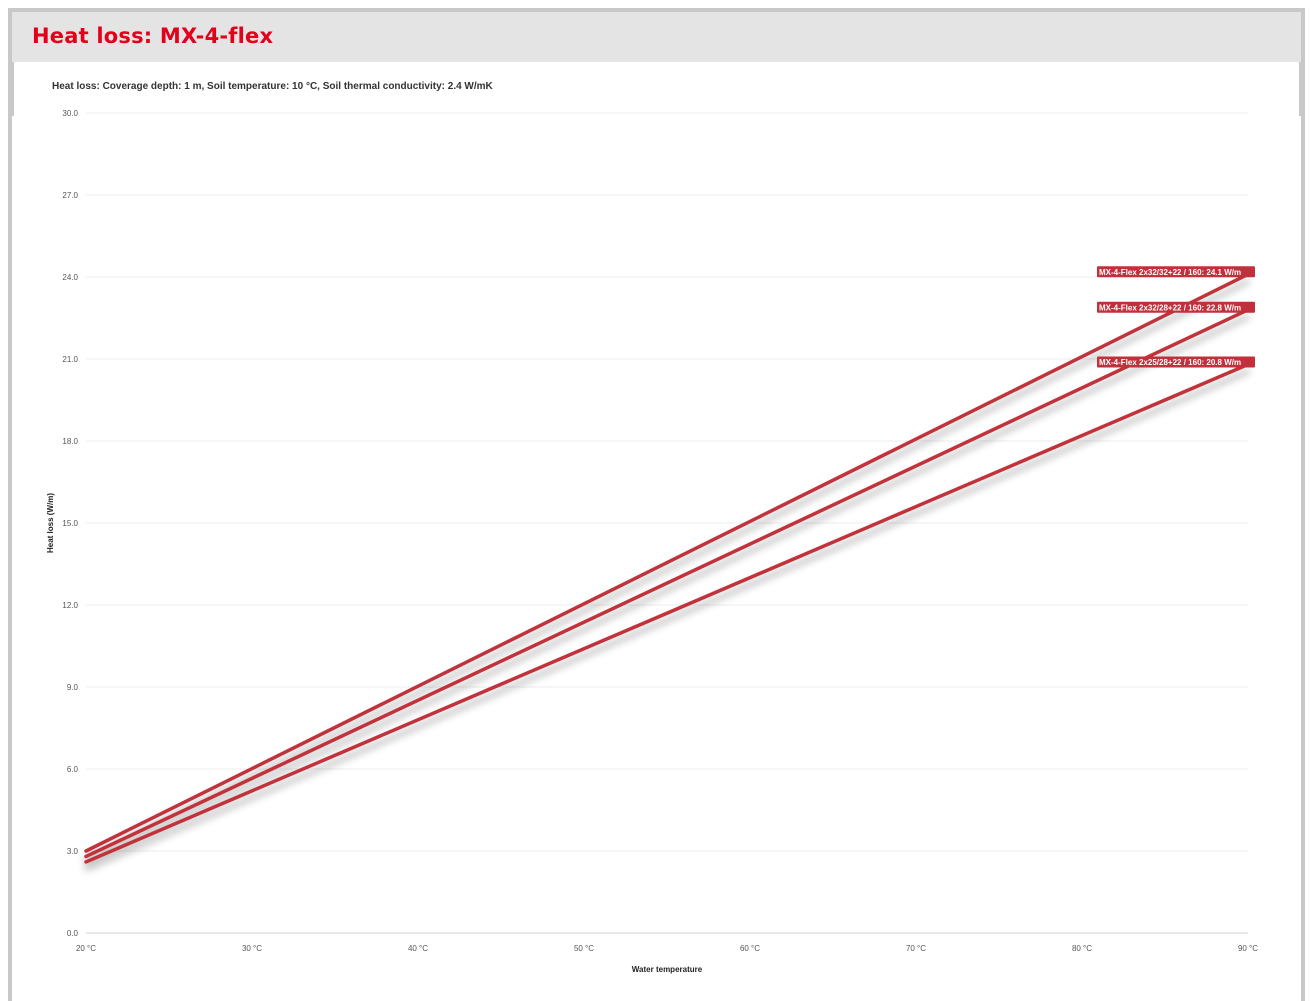 The image size is (1311, 1001). What do you see at coordinates (916, 948) in the screenshot?
I see `x-tick-label: 70 °C` at bounding box center [916, 948].